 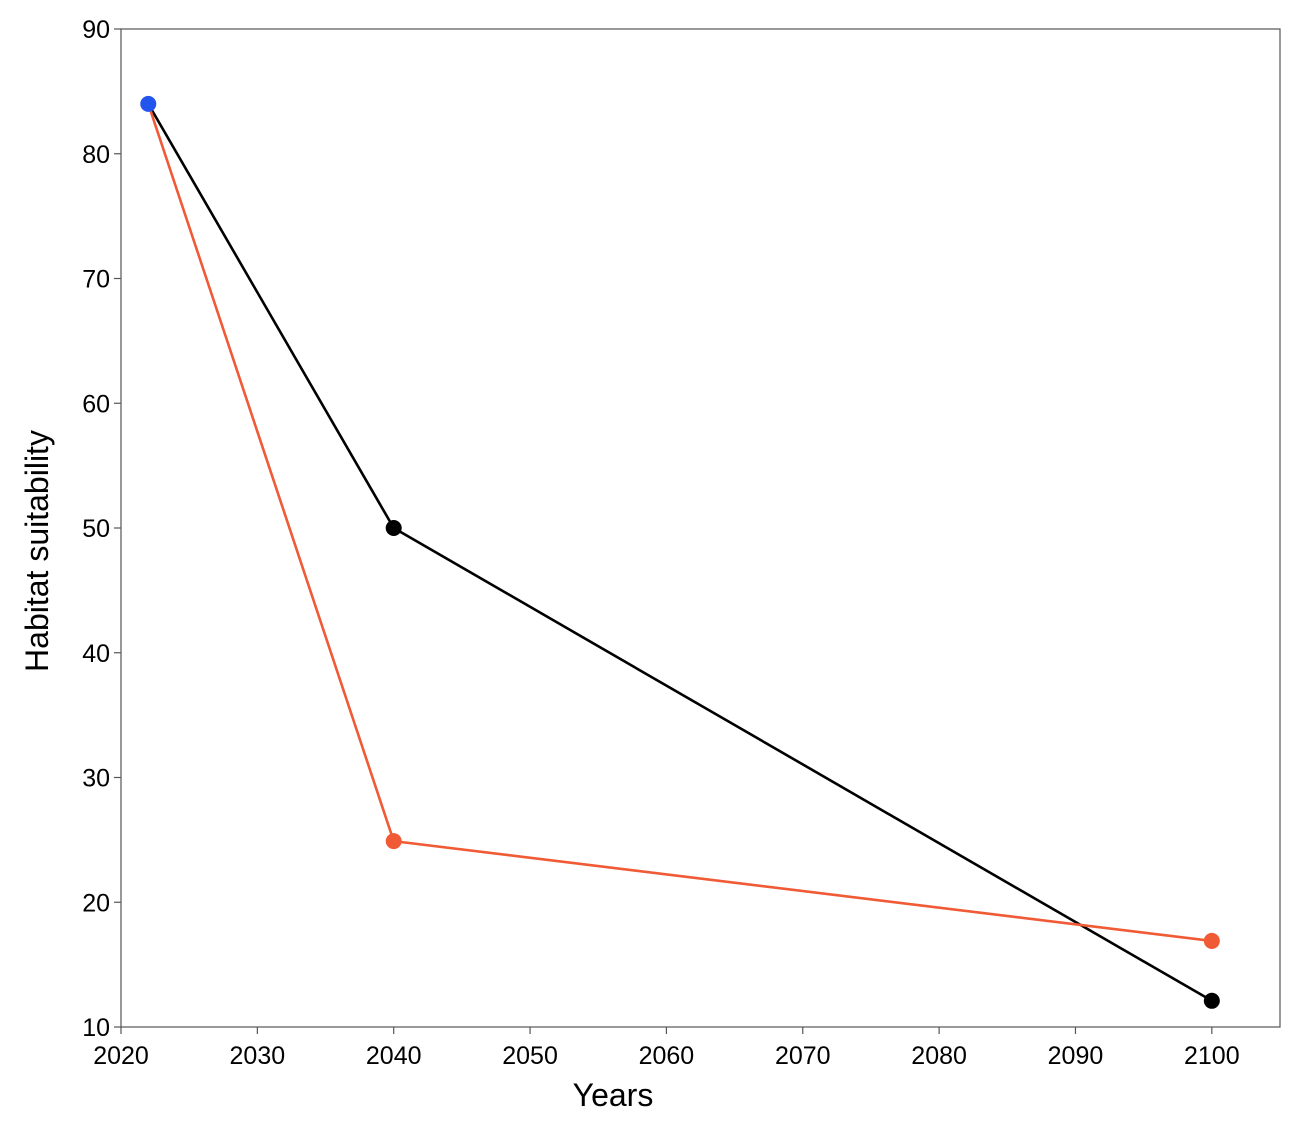 I want to click on x-tick-label: 2040, so click(x=394, y=1056).